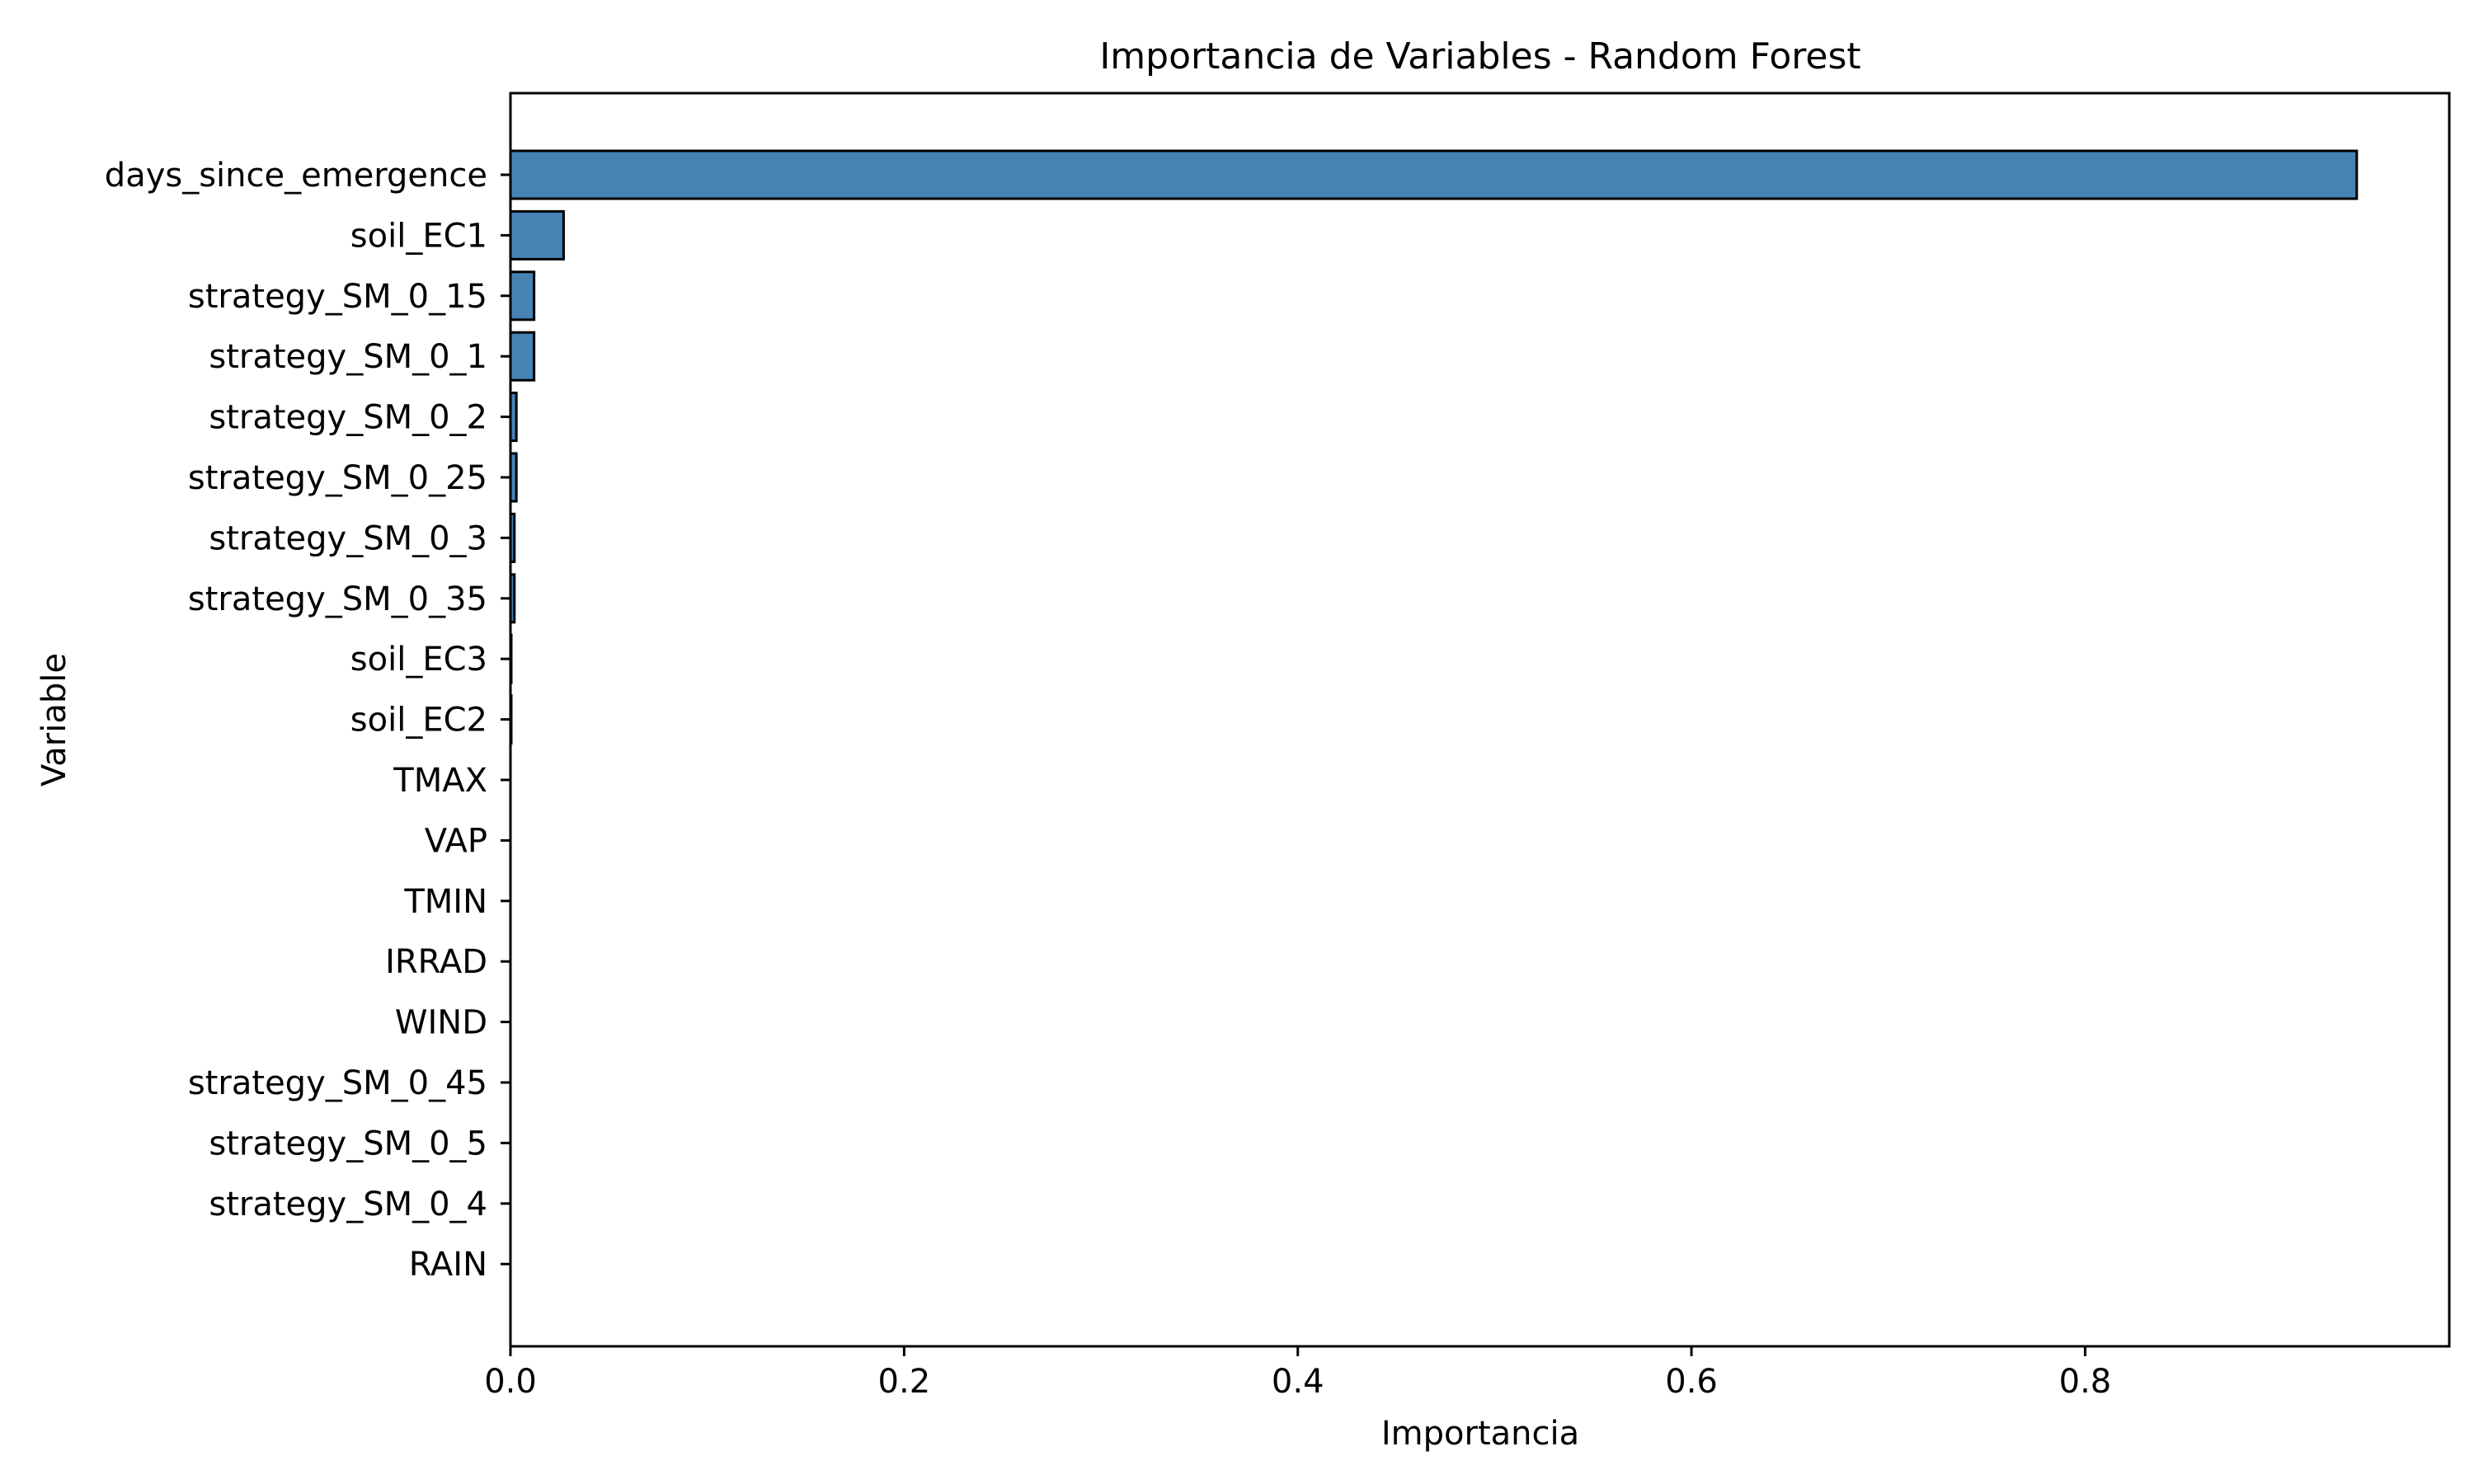 This screenshot has width=2474, height=1484. What do you see at coordinates (1691, 1382) in the screenshot?
I see `x-tick-label: 0.6` at bounding box center [1691, 1382].